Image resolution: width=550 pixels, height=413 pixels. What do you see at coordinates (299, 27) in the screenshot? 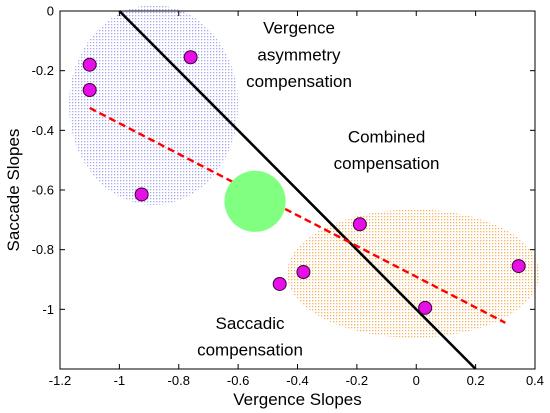
I see `annotation-text: Vergence` at bounding box center [299, 27].